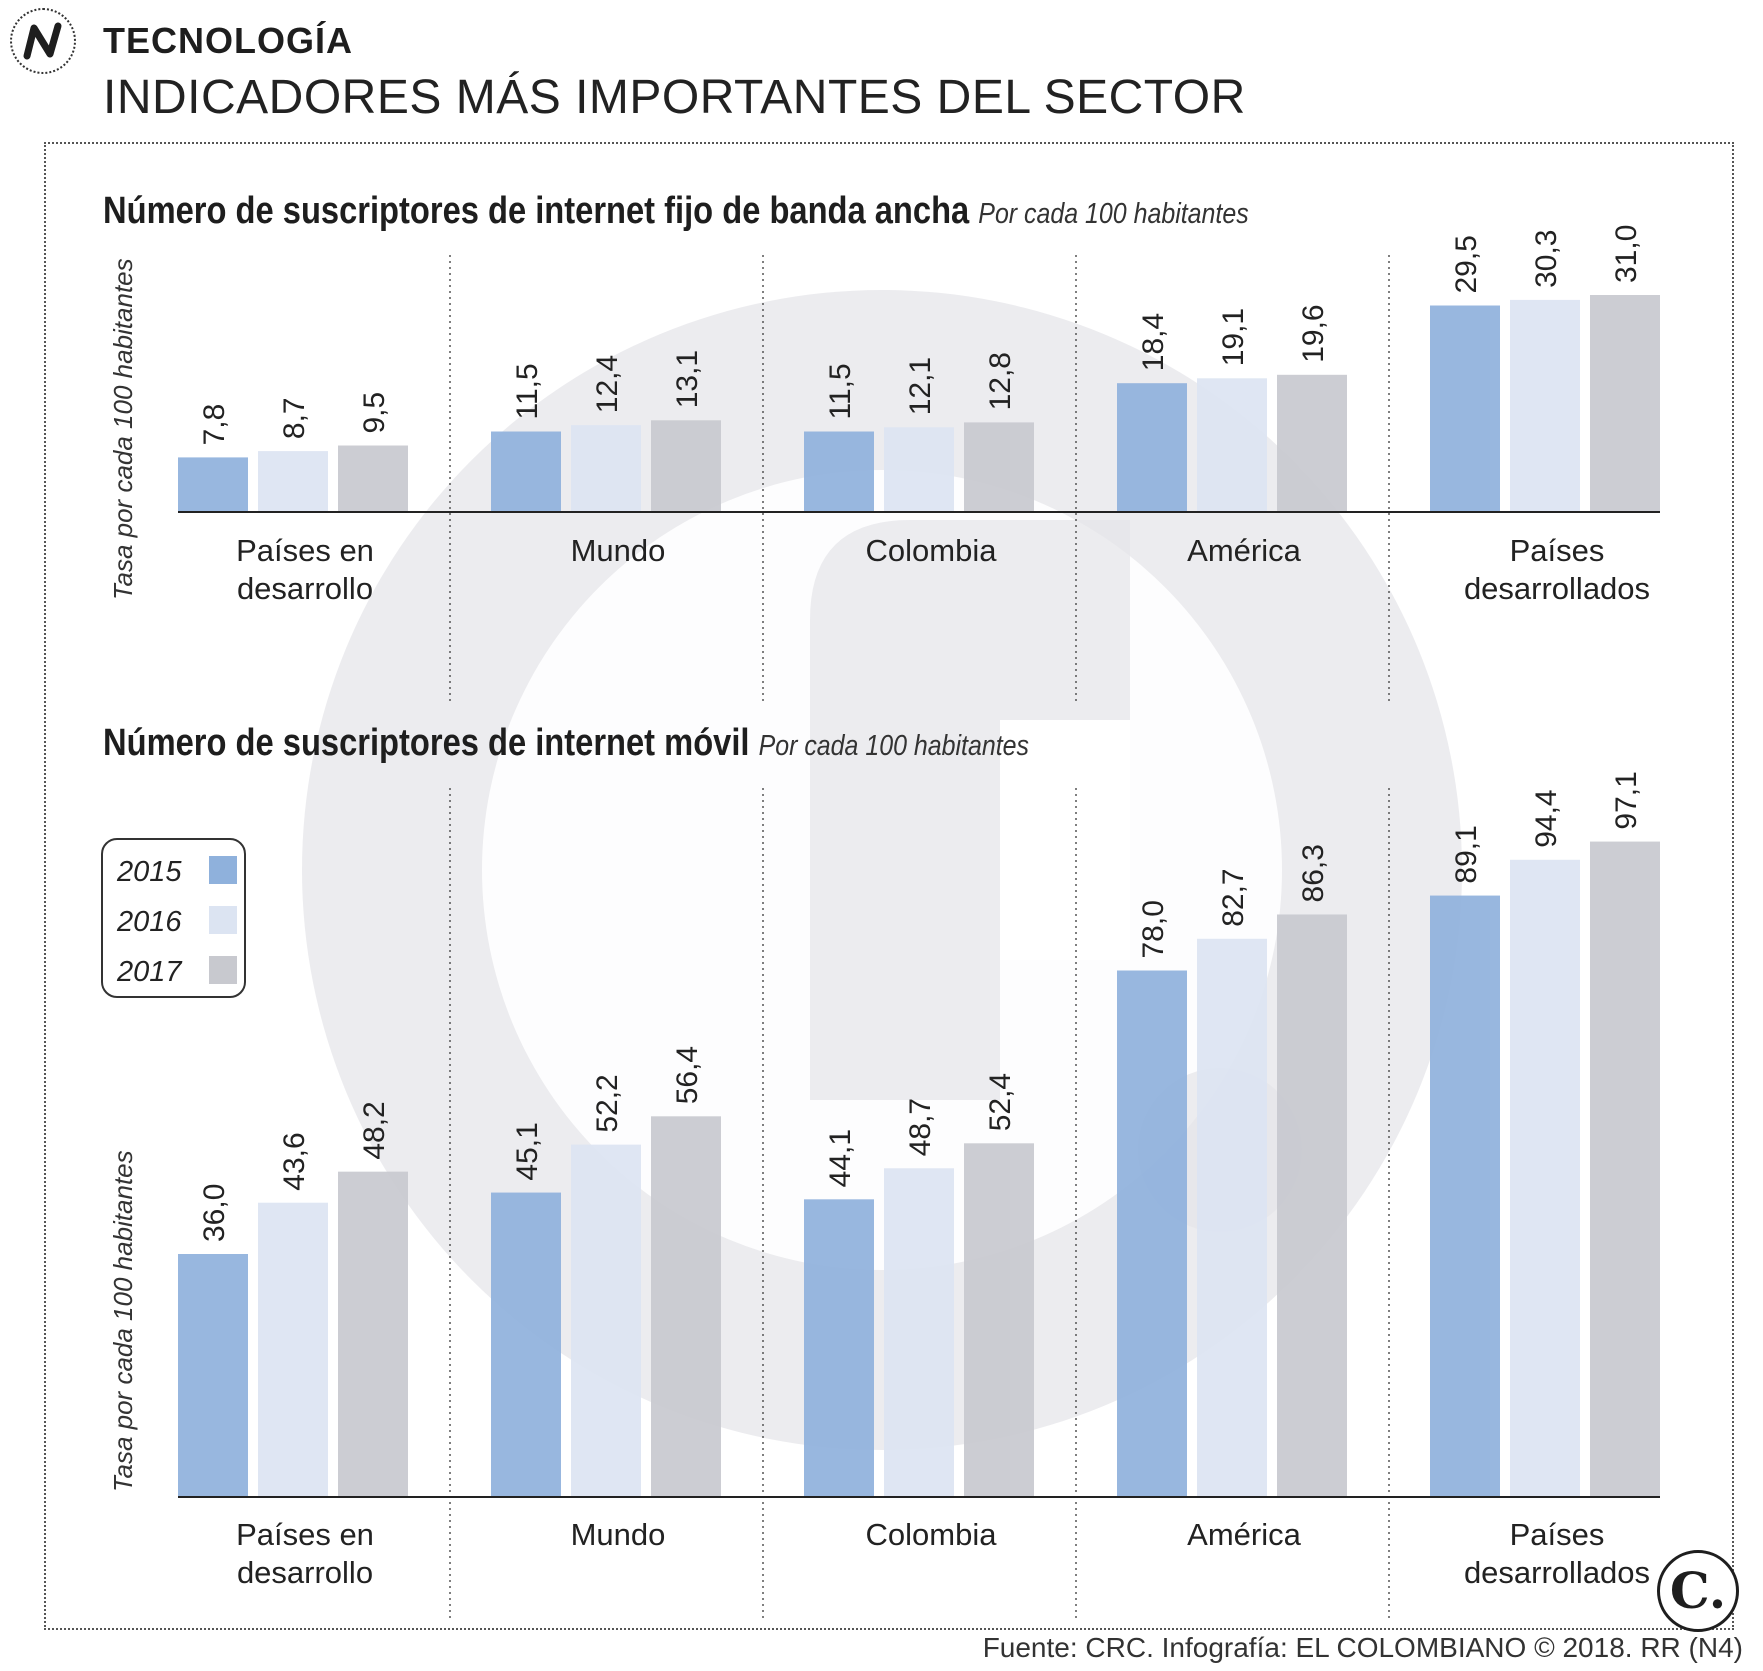  What do you see at coordinates (1698, 1591) in the screenshot?
I see `el-colombiano-logo: C.` at bounding box center [1698, 1591].